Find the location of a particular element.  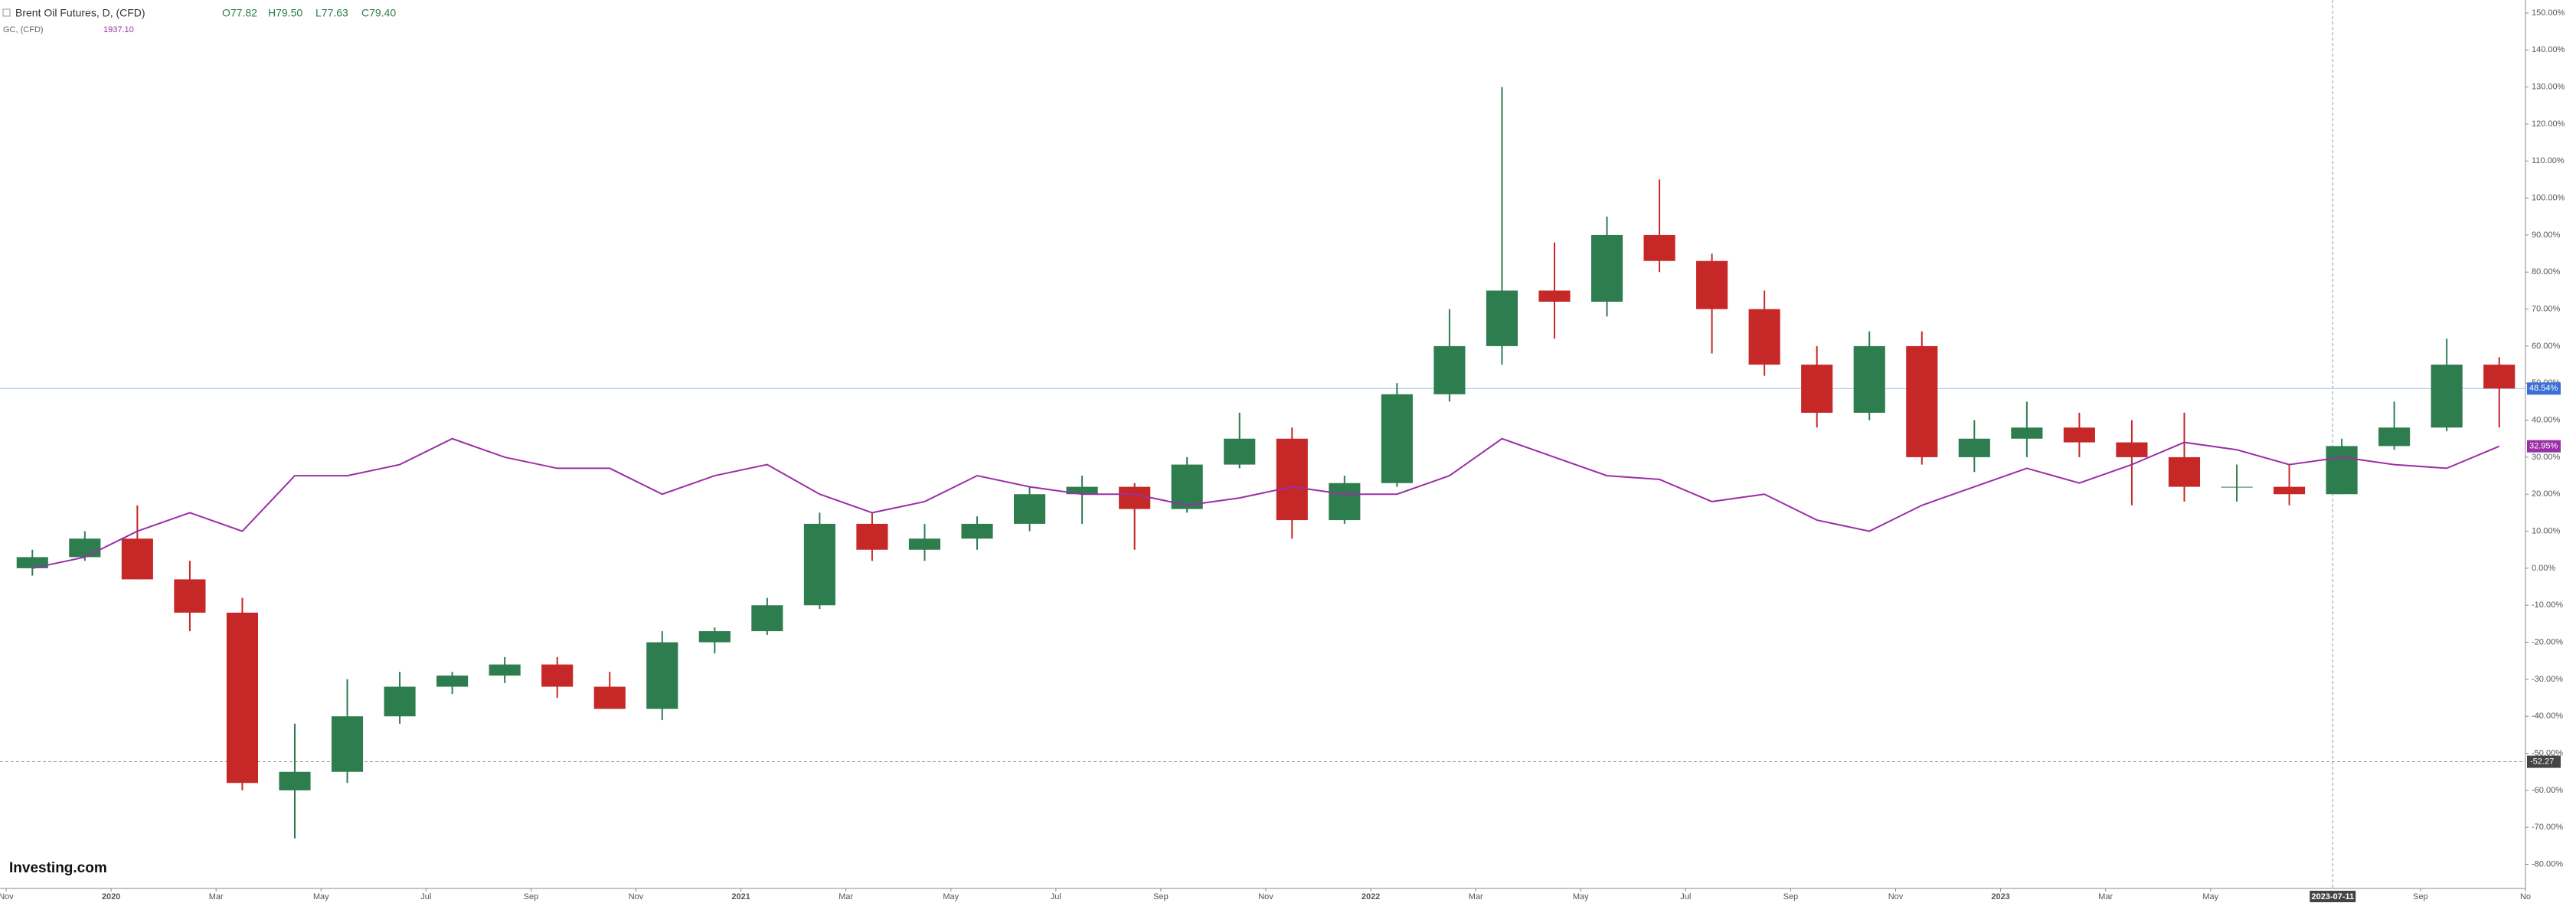

ohlc-open: O77.82 is located at coordinates (239, 13).